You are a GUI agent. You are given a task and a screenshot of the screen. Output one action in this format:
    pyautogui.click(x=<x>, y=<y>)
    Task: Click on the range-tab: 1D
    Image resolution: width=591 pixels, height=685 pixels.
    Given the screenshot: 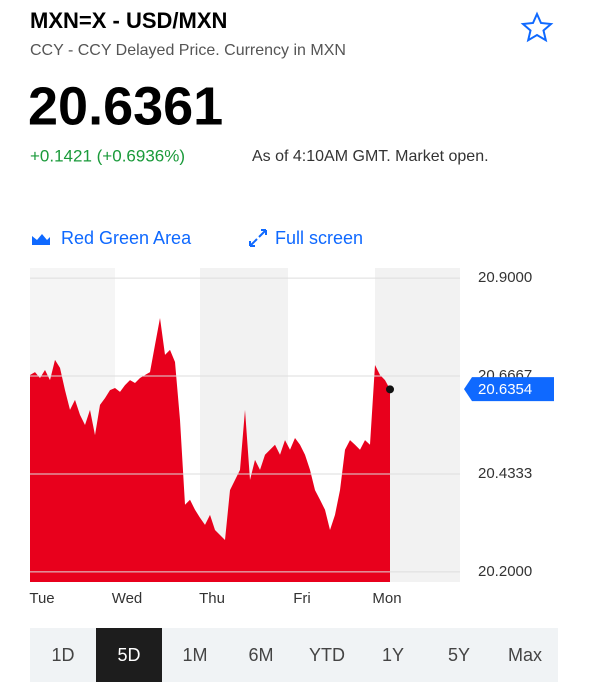 What is the action you would take?
    pyautogui.click(x=62, y=655)
    